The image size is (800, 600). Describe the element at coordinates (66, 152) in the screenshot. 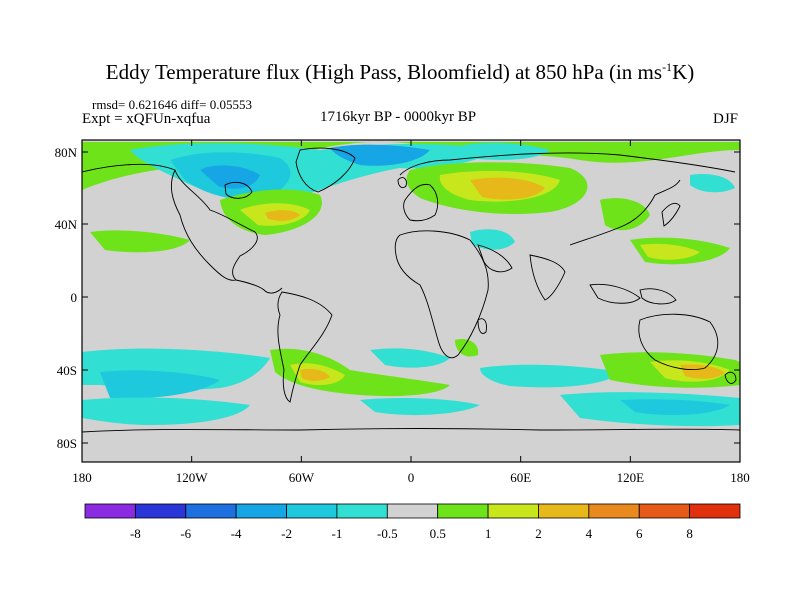

I see `lat-tick-label: 80N` at that location.